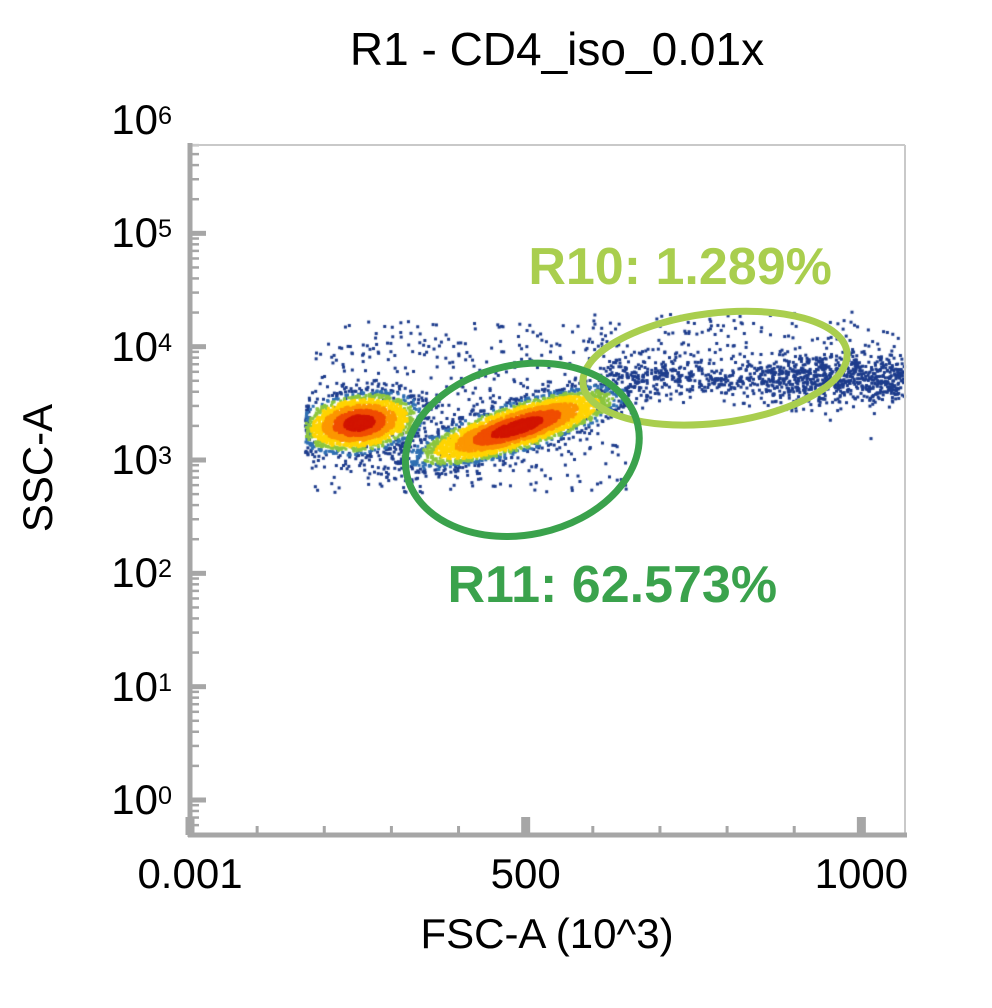 The height and width of the screenshot is (1008, 992). Describe the element at coordinates (37, 468) in the screenshot. I see `y-axis-title: SSC-A` at that location.